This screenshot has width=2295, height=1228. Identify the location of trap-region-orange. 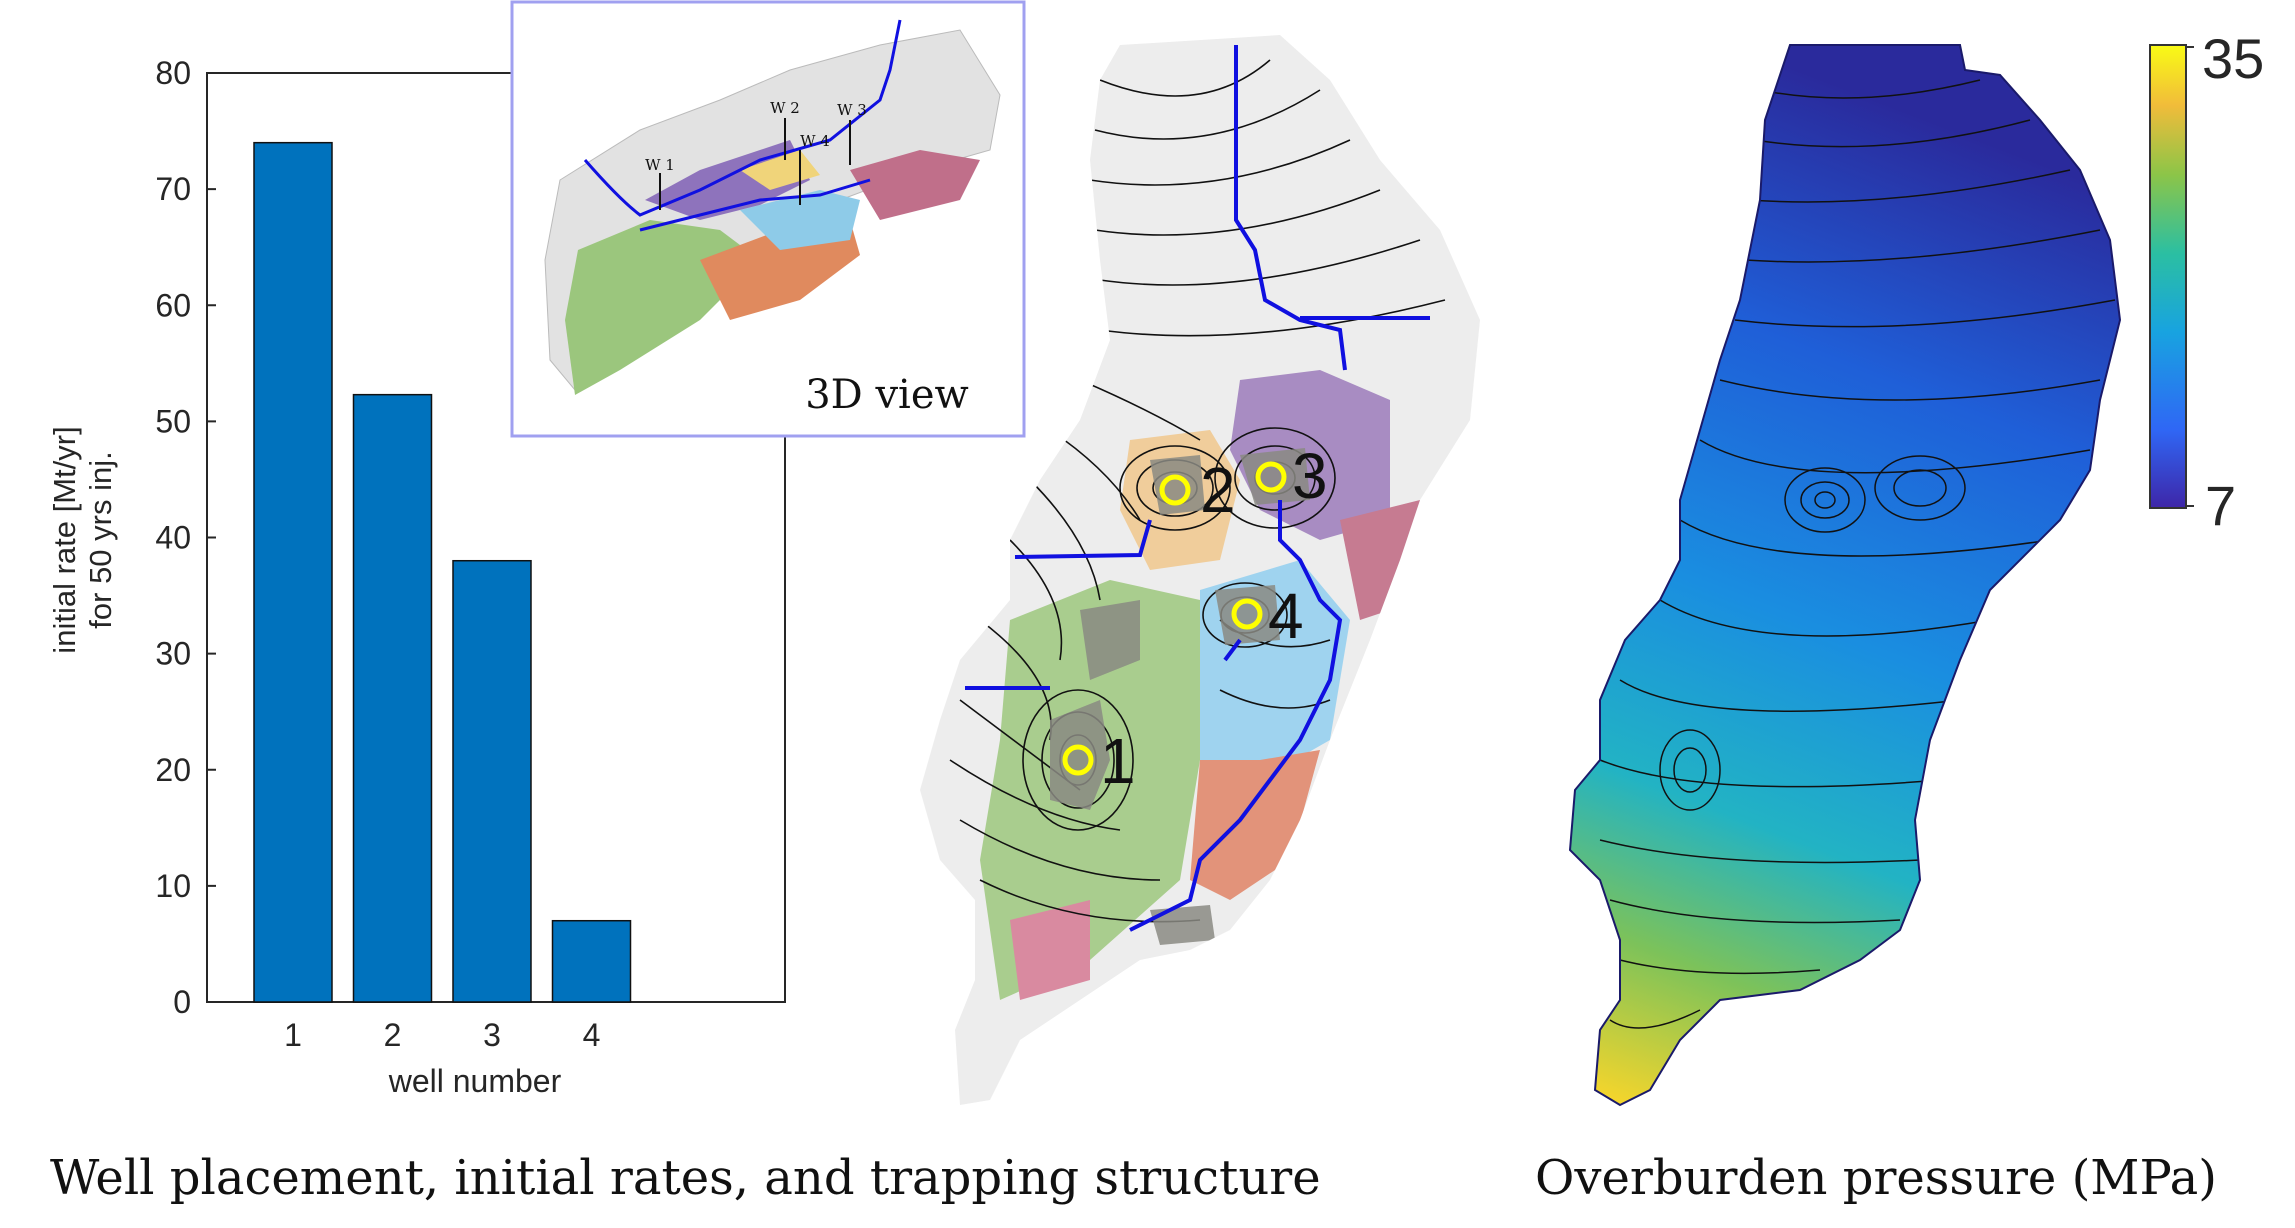
(1255, 825).